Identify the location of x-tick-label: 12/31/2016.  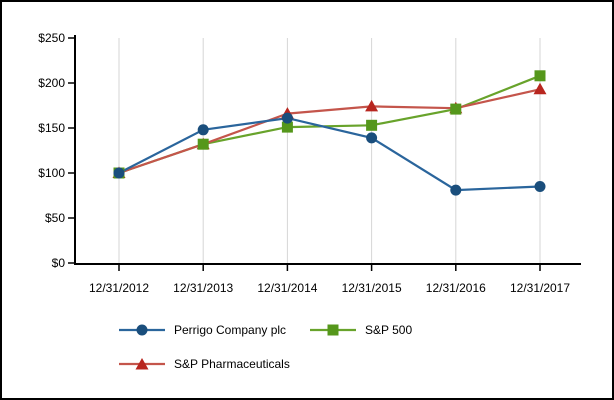
(456, 288).